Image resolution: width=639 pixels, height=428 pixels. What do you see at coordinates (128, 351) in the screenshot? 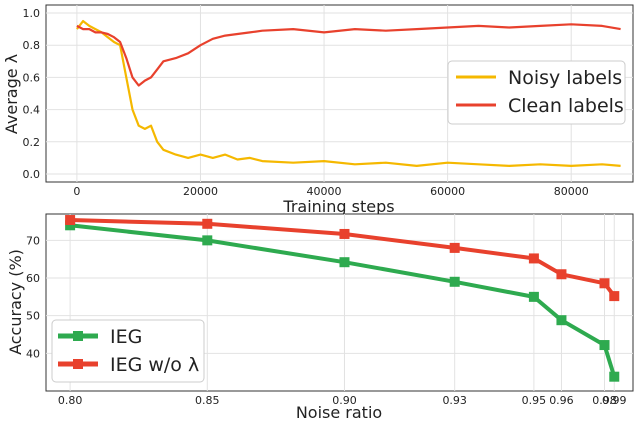
I see `legend-bottom: IEG IEG w/o λ` at bounding box center [128, 351].